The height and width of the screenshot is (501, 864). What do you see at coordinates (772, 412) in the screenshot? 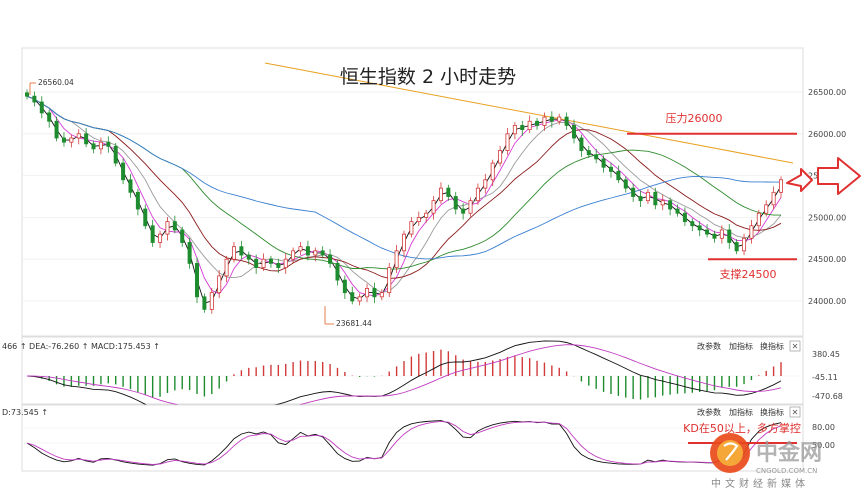
I see `kd-switch-indicator-button: 换指标` at bounding box center [772, 412].